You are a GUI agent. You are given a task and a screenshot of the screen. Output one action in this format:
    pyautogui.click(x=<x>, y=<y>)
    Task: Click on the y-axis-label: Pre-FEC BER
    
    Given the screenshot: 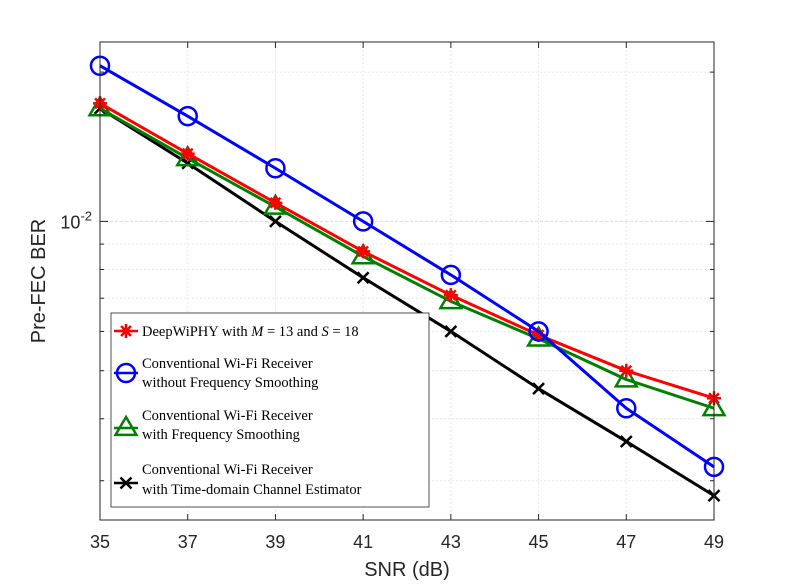 What is the action you would take?
    pyautogui.click(x=39, y=281)
    